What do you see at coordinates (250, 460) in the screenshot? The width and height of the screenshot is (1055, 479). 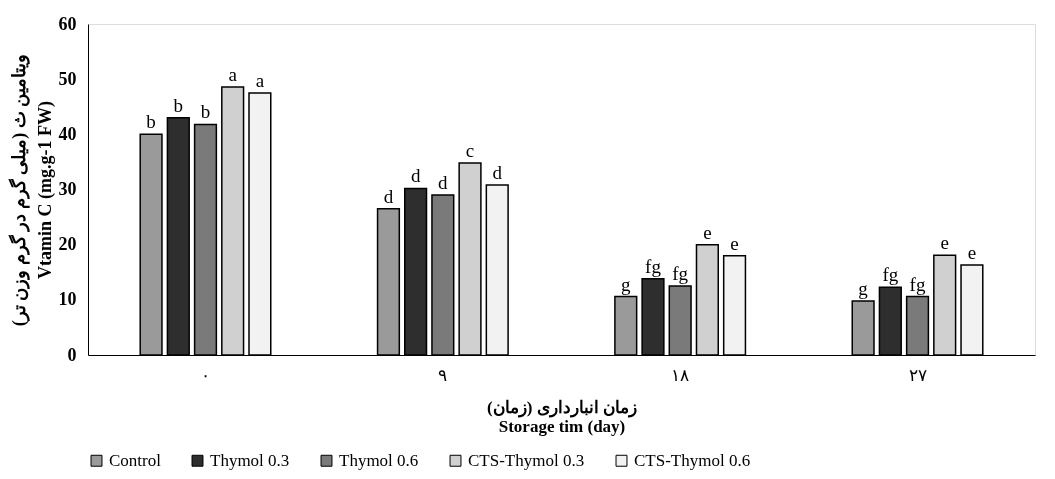 I see `legend-label: Thymol 0.3` at bounding box center [250, 460].